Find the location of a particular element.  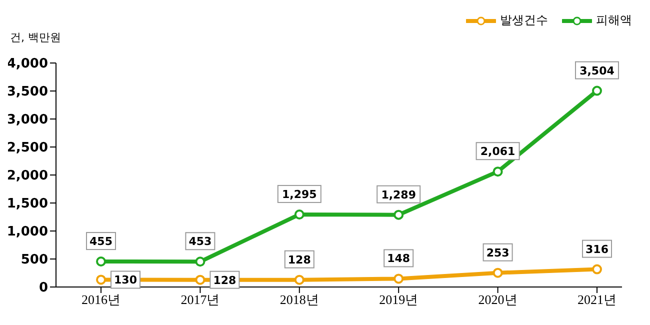

data-label: 316 is located at coordinates (597, 249).